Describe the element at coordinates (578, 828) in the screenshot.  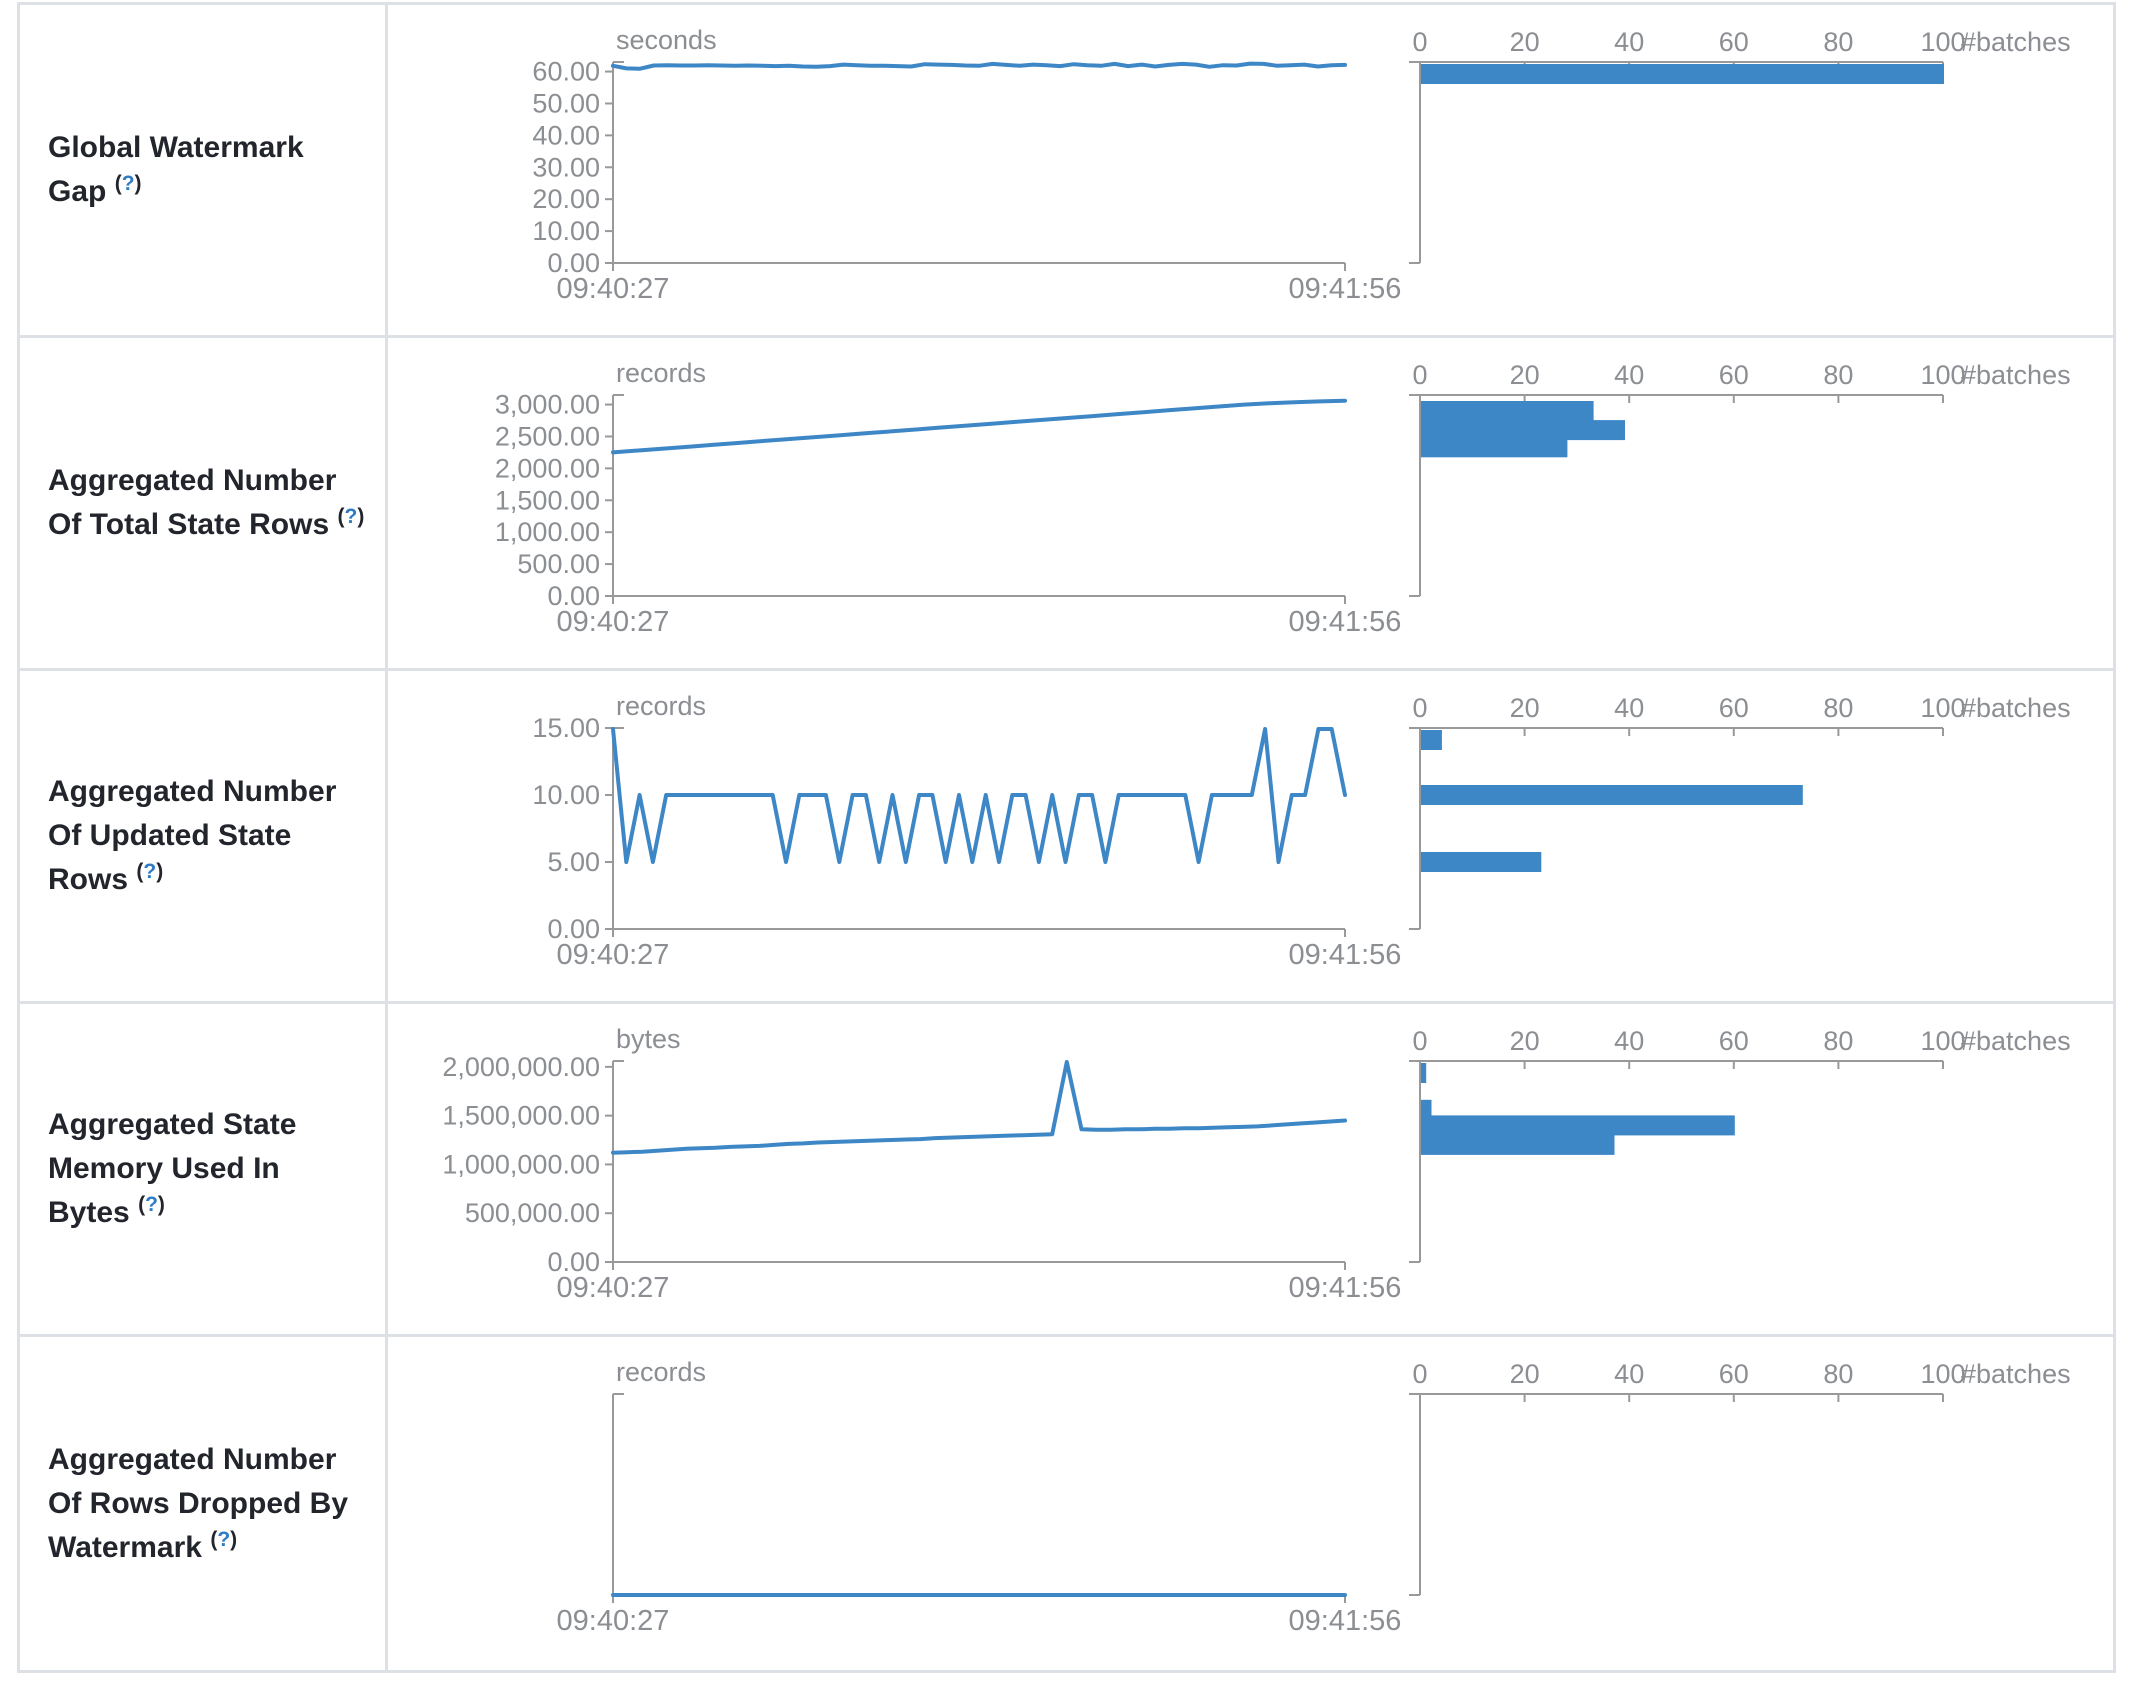
I see `timeline-y-axis: 0.00 5.00 10.00 15.00` at that location.